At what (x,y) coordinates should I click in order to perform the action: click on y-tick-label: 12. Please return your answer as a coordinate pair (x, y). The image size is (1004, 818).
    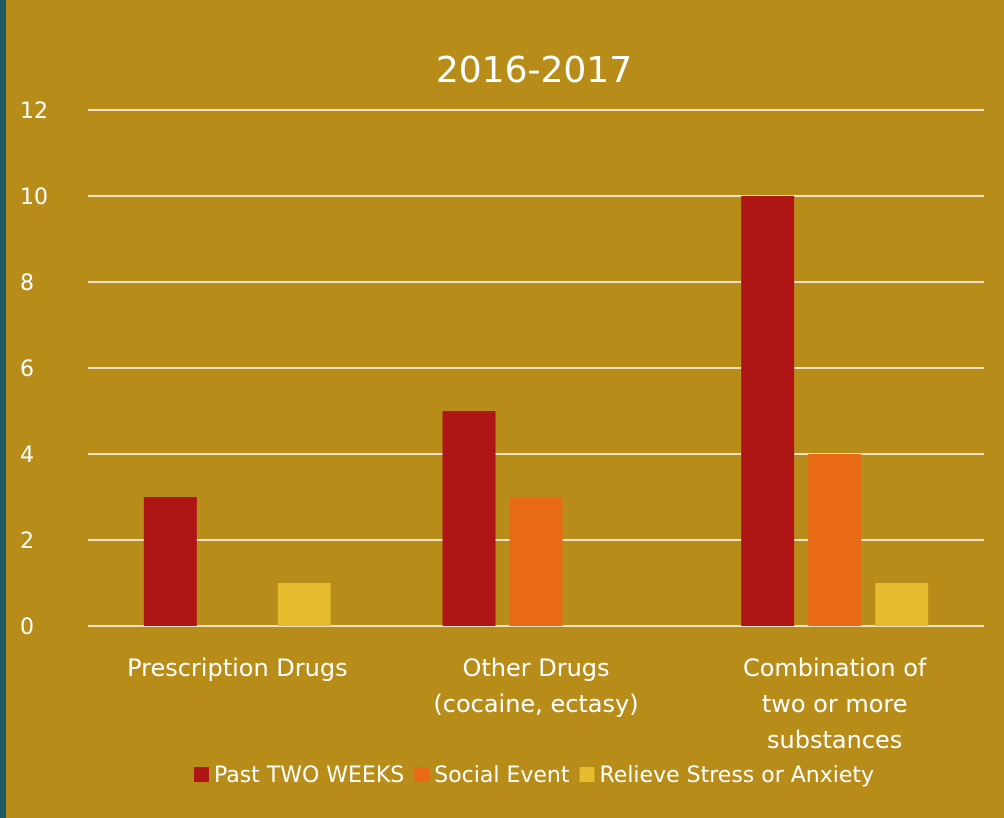
    Looking at the image, I should click on (34, 111).